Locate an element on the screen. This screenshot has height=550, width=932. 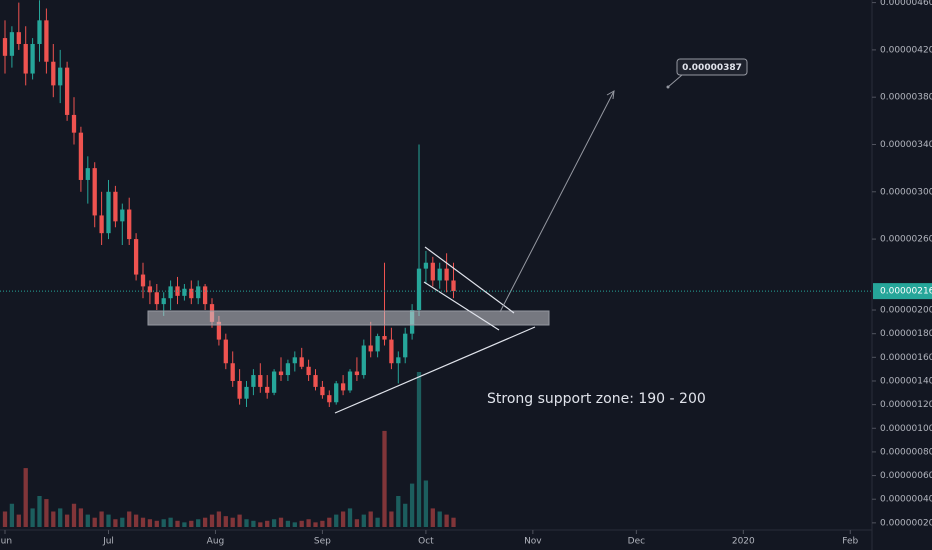
support-zone is located at coordinates (348, 318).